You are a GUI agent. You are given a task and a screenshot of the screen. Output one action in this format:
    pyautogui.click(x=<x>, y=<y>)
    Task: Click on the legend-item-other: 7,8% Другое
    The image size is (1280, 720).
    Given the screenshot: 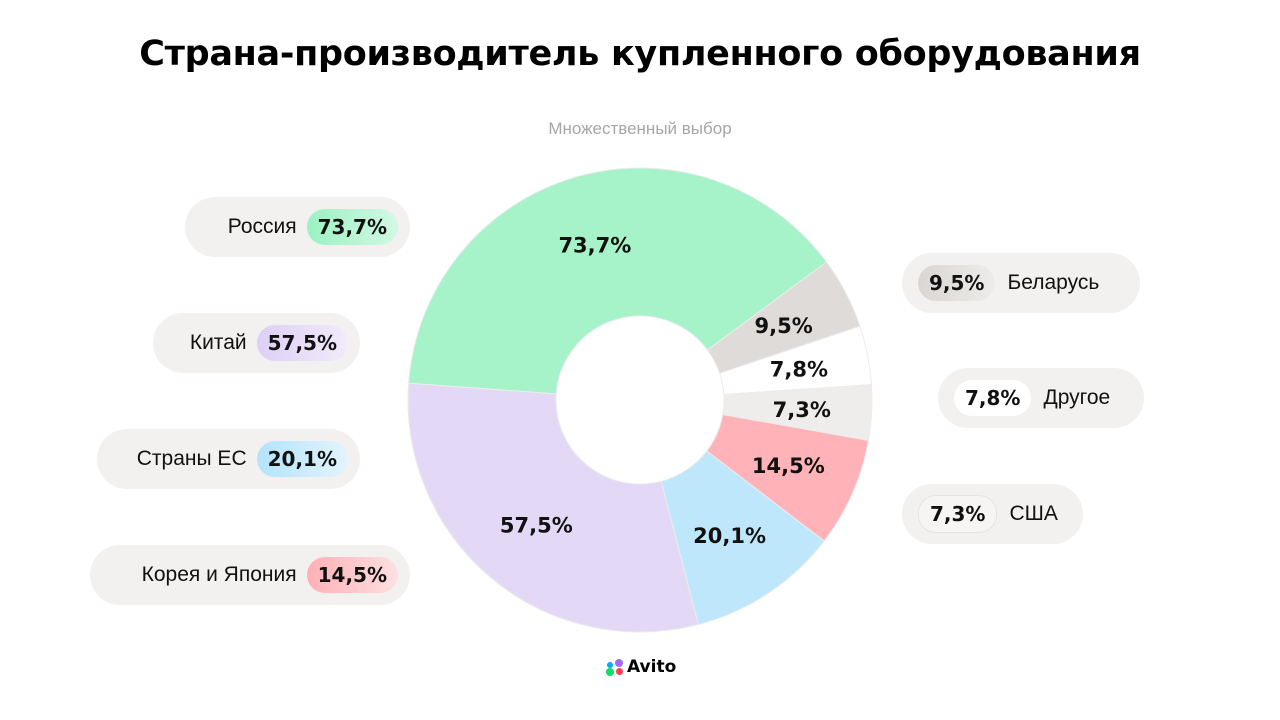 What is the action you would take?
    pyautogui.click(x=1041, y=398)
    